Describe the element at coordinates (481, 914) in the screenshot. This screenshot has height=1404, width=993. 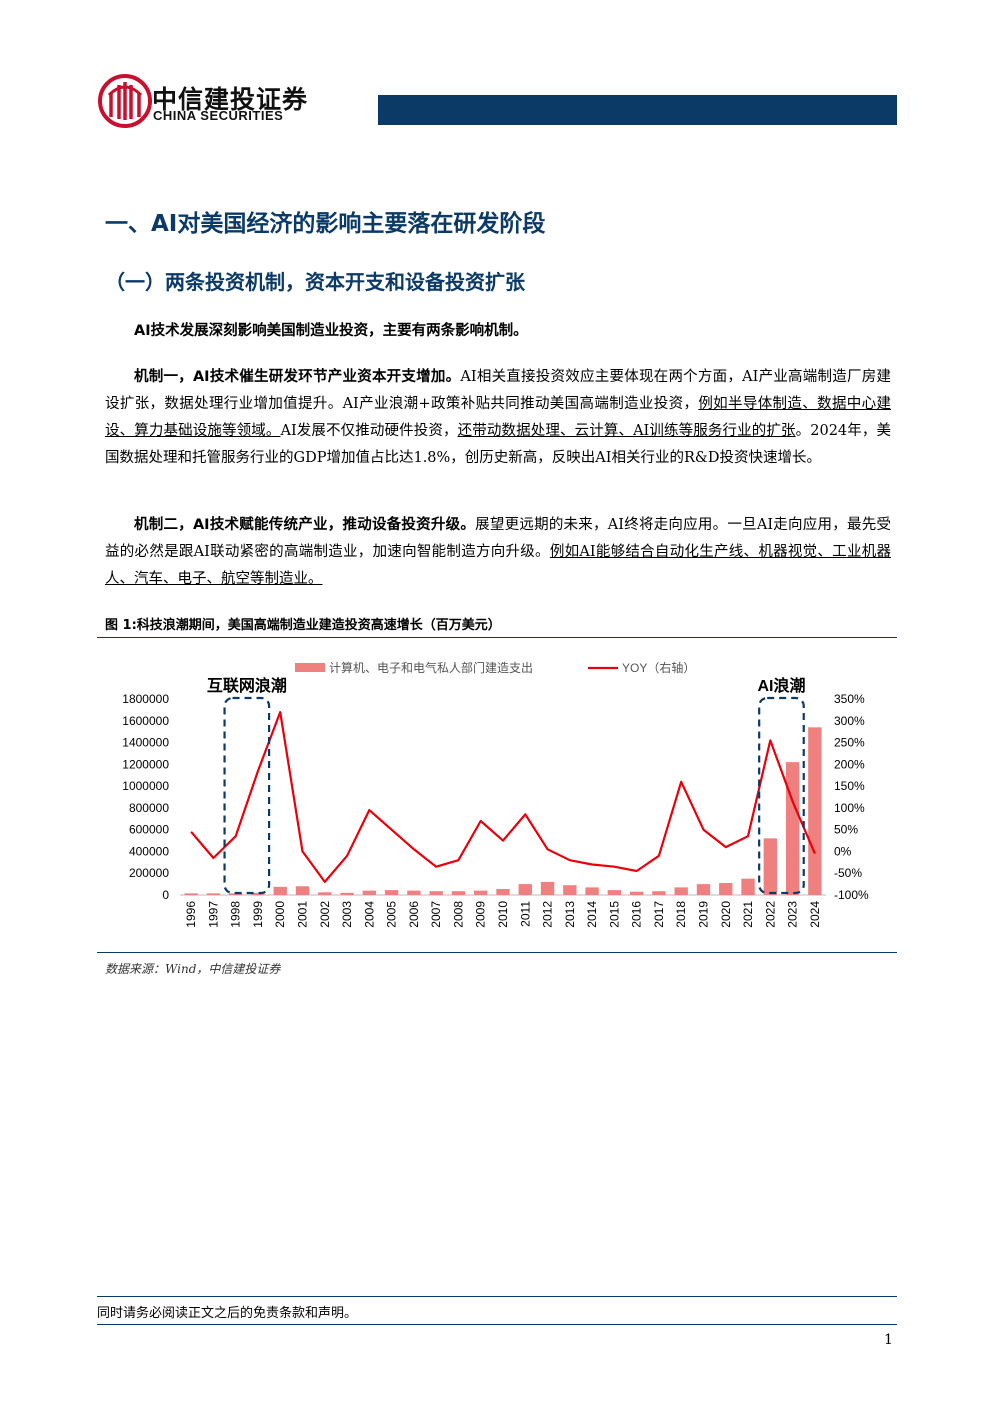
I see `x-tick-label: 2009` at that location.